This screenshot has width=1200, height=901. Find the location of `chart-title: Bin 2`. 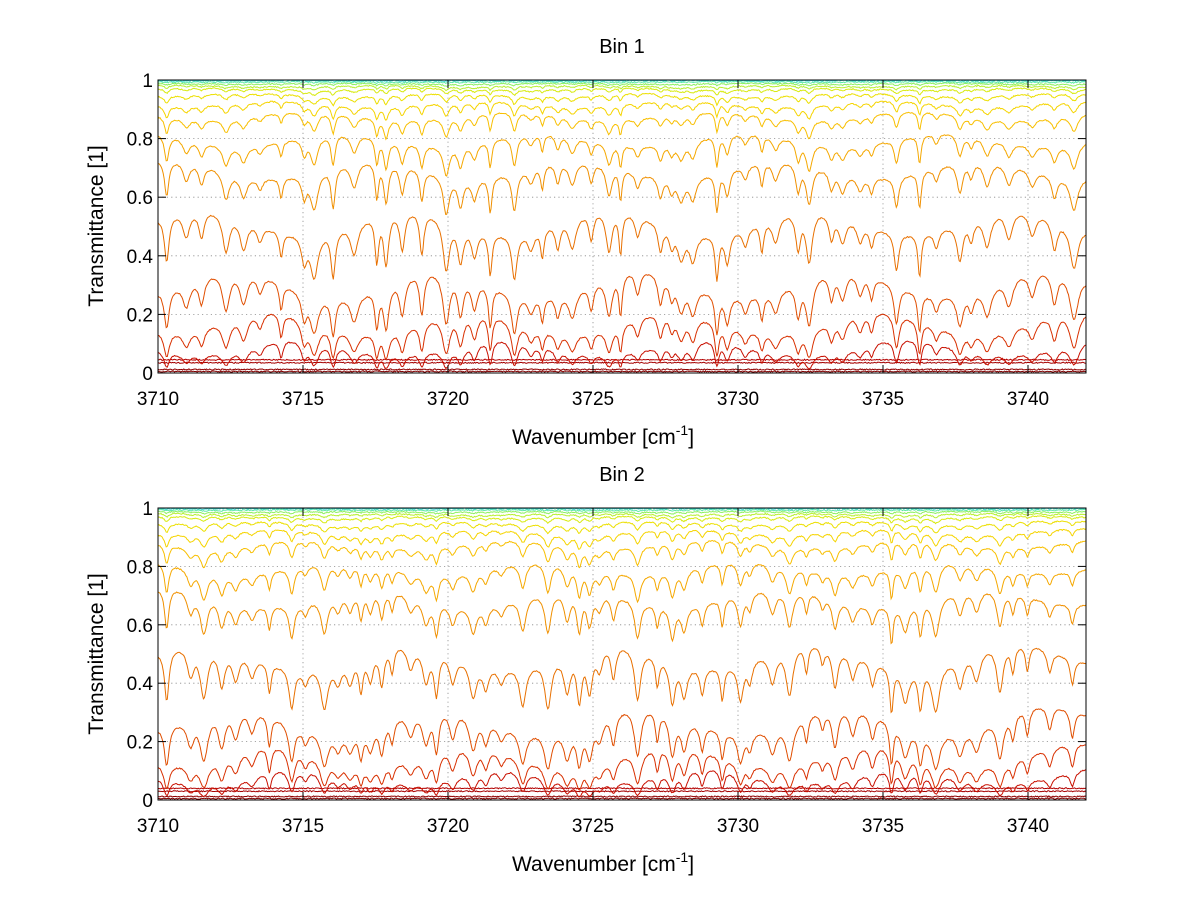

chart-title: Bin 2 is located at coordinates (622, 475).